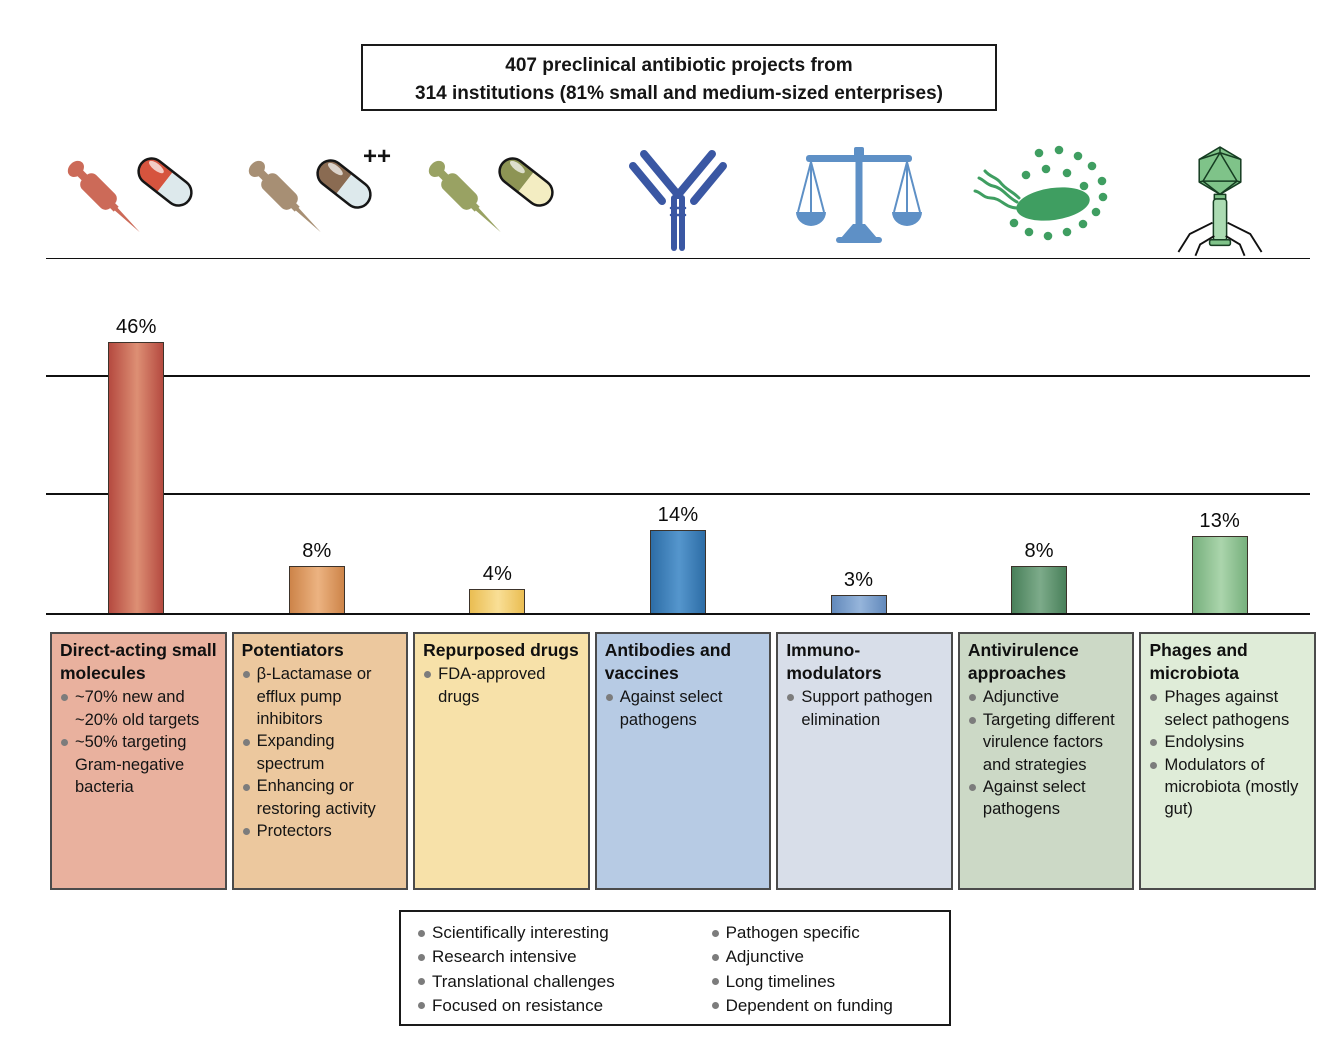 Image resolution: width=1334 pixels, height=1040 pixels. I want to click on category-box-title: Phages and microbiota, so click(1198, 662).